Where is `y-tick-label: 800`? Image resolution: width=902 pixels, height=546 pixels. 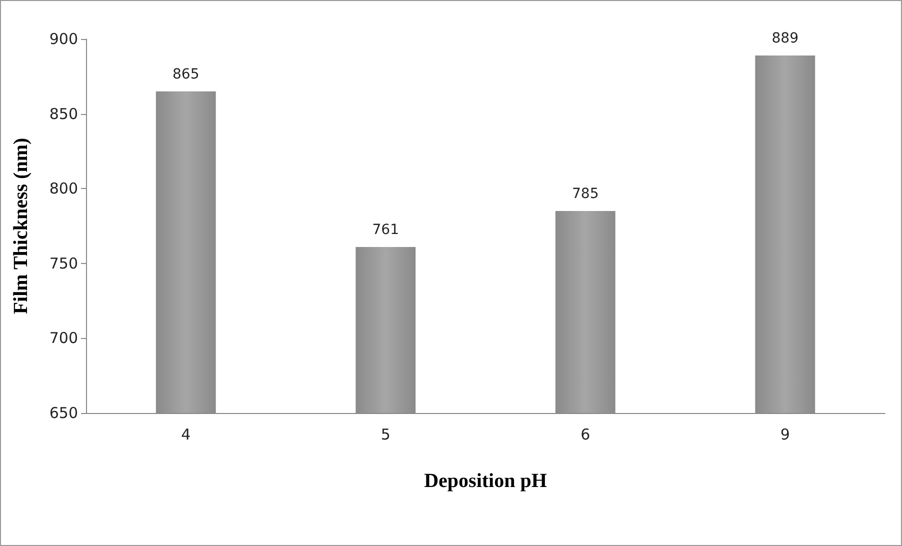
y-tick-label: 800 is located at coordinates (63, 189).